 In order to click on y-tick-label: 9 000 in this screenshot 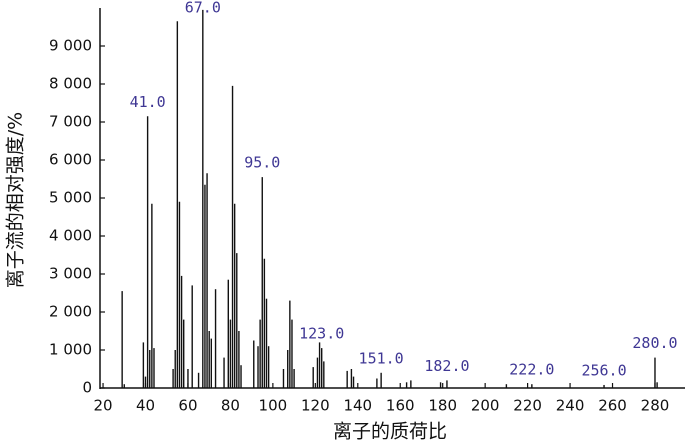, I will do `click(70, 46)`.